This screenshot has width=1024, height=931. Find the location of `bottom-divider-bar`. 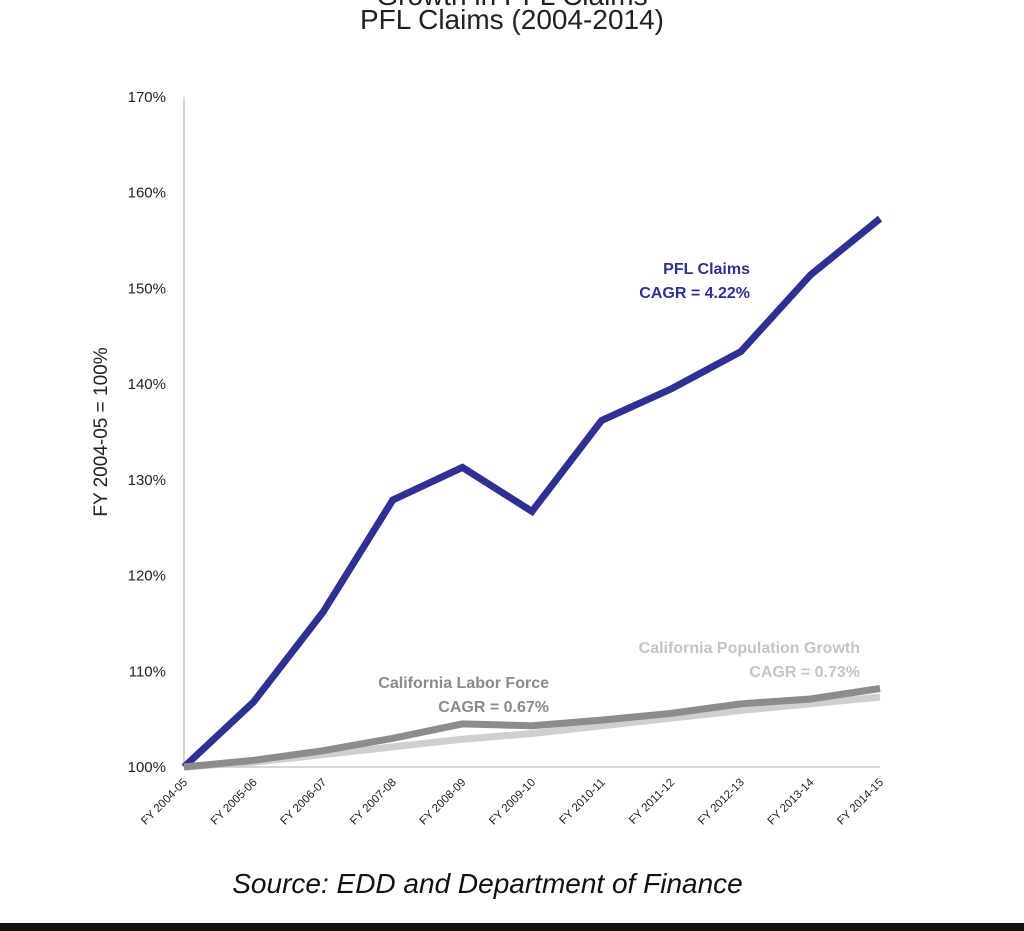

bottom-divider-bar is located at coordinates (512, 927).